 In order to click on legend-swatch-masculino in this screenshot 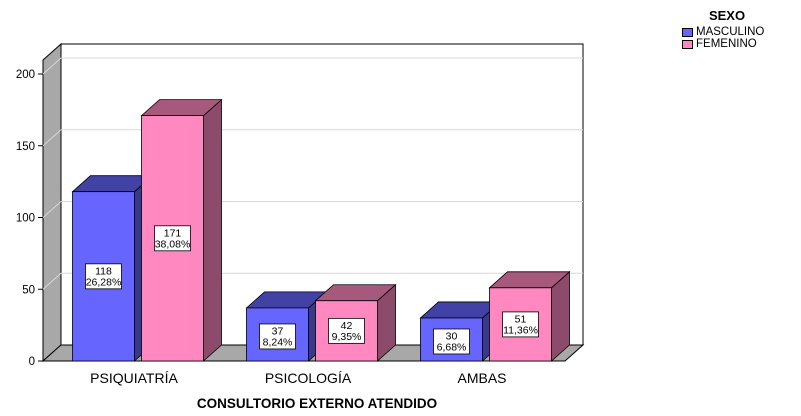, I will do `click(687, 32)`.